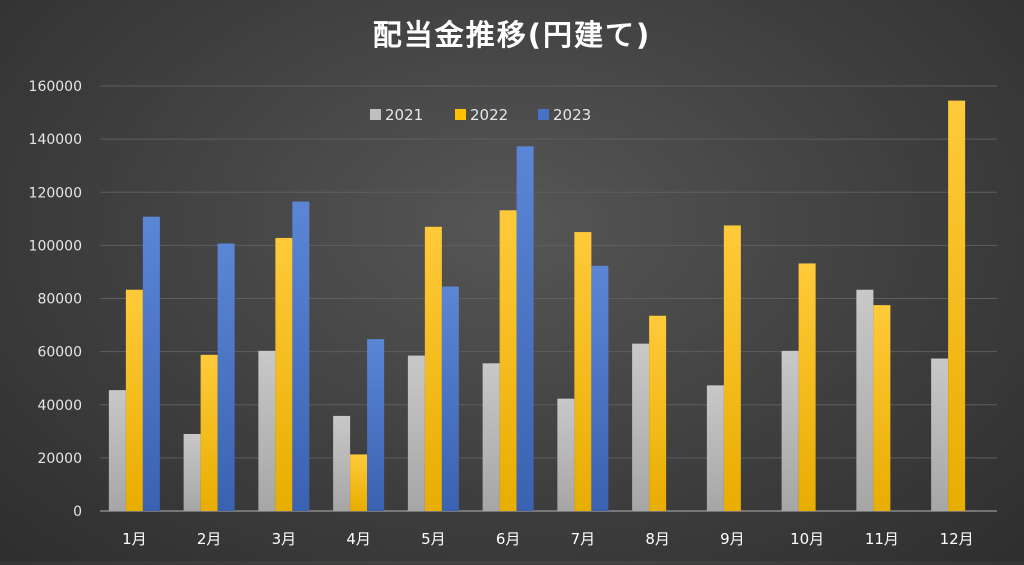  What do you see at coordinates (489, 115) in the screenshot?
I see `legend-label-2022: 2022` at bounding box center [489, 115].